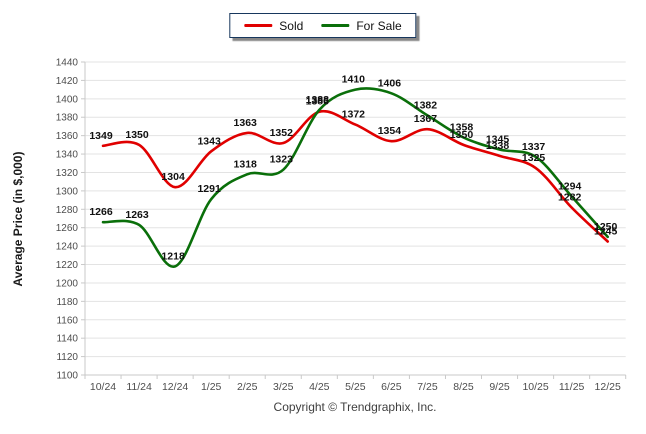  I want to click on data-label-sold: 1325, so click(534, 158).